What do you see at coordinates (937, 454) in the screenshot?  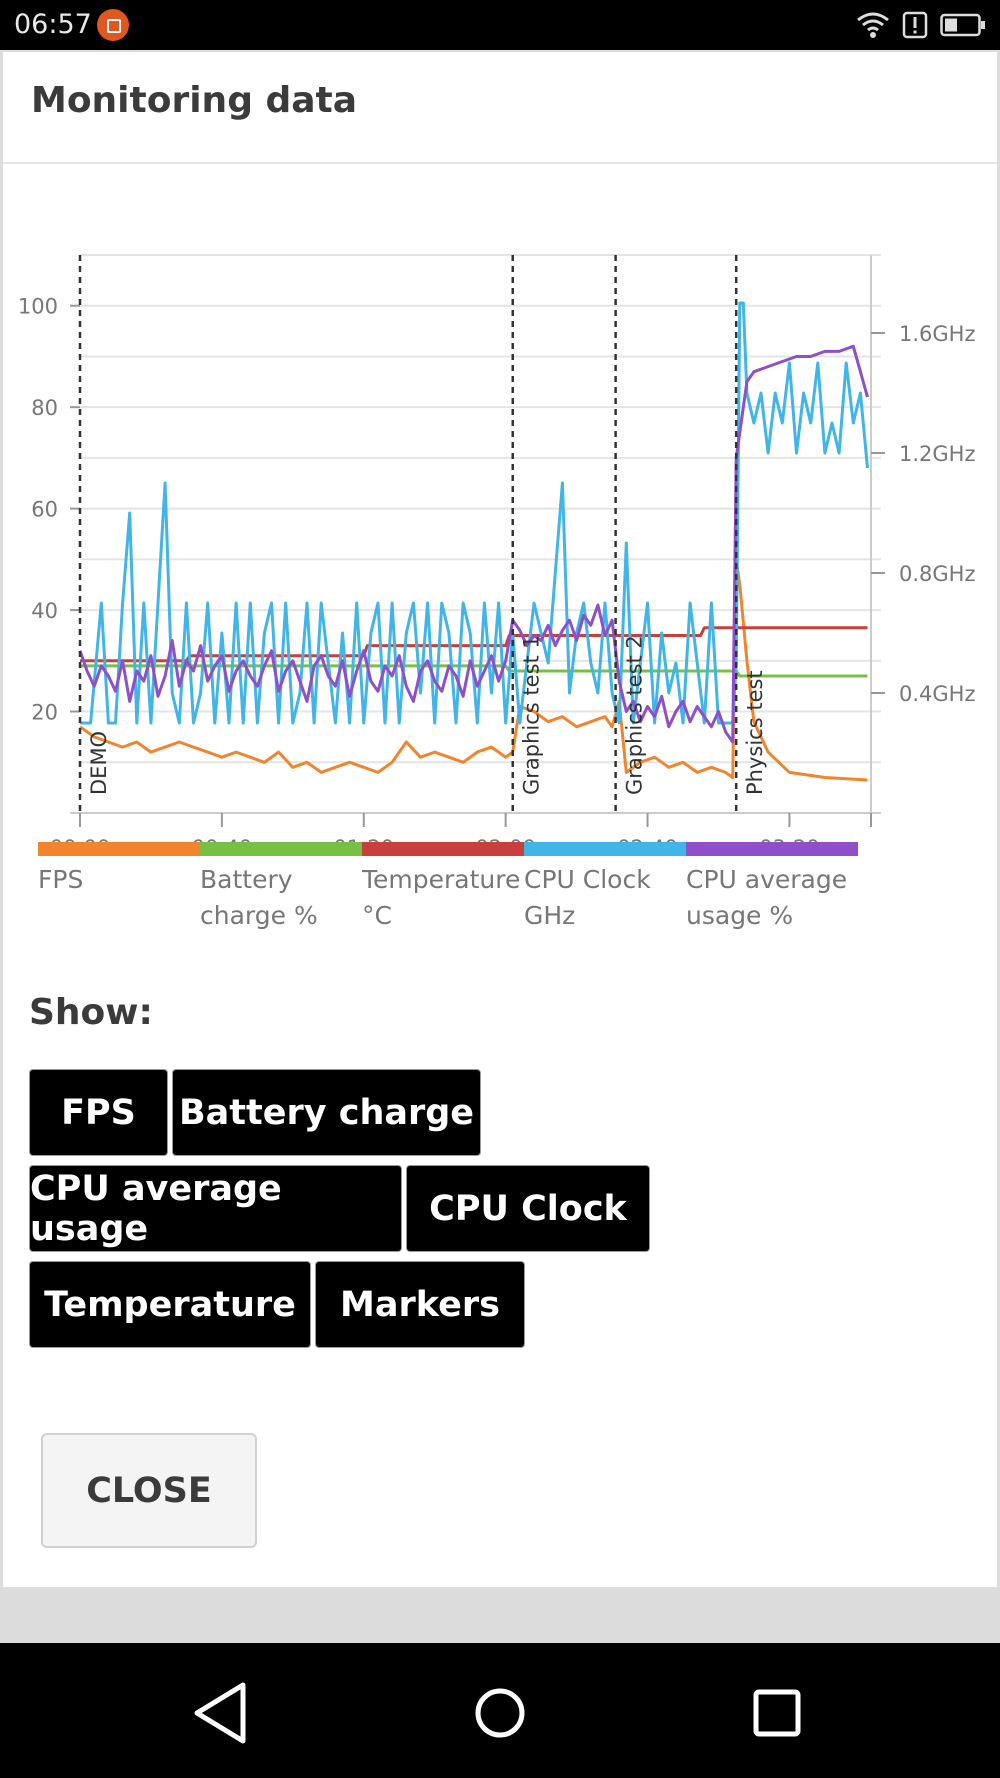 I see `y-right-tick-label: 1.2GHz` at bounding box center [937, 454].